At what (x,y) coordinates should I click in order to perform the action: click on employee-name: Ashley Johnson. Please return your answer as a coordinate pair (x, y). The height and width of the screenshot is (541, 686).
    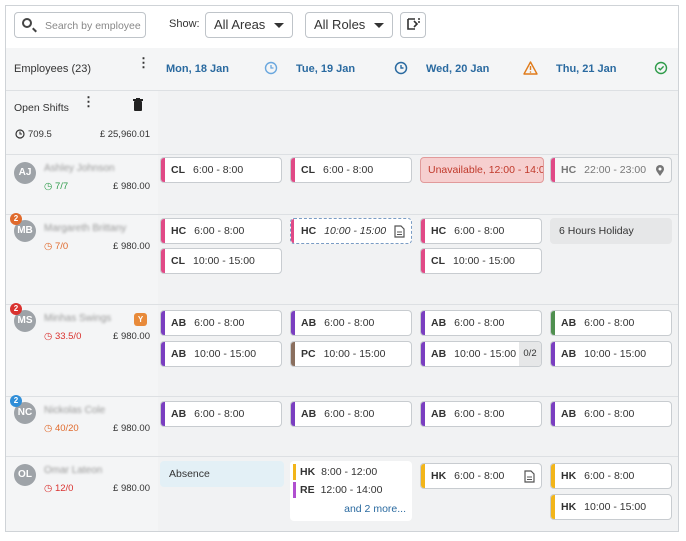
    Looking at the image, I should click on (79, 168).